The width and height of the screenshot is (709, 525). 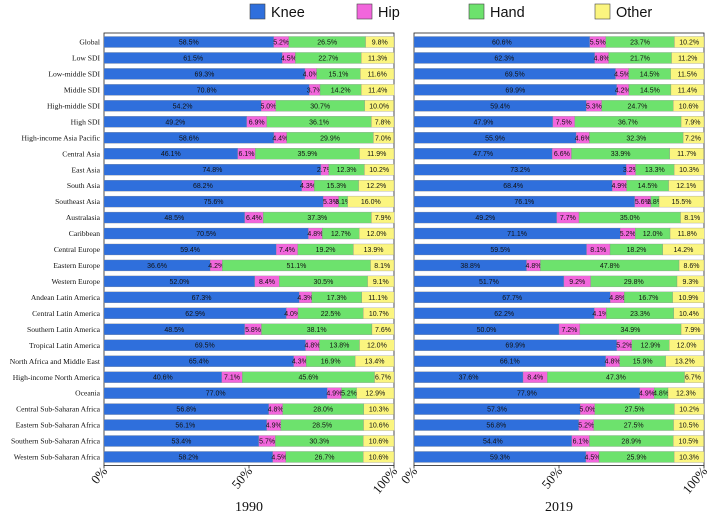 I want to click on data-label-1990-tropical-latin-america-knee: 69.5%, so click(x=205, y=346).